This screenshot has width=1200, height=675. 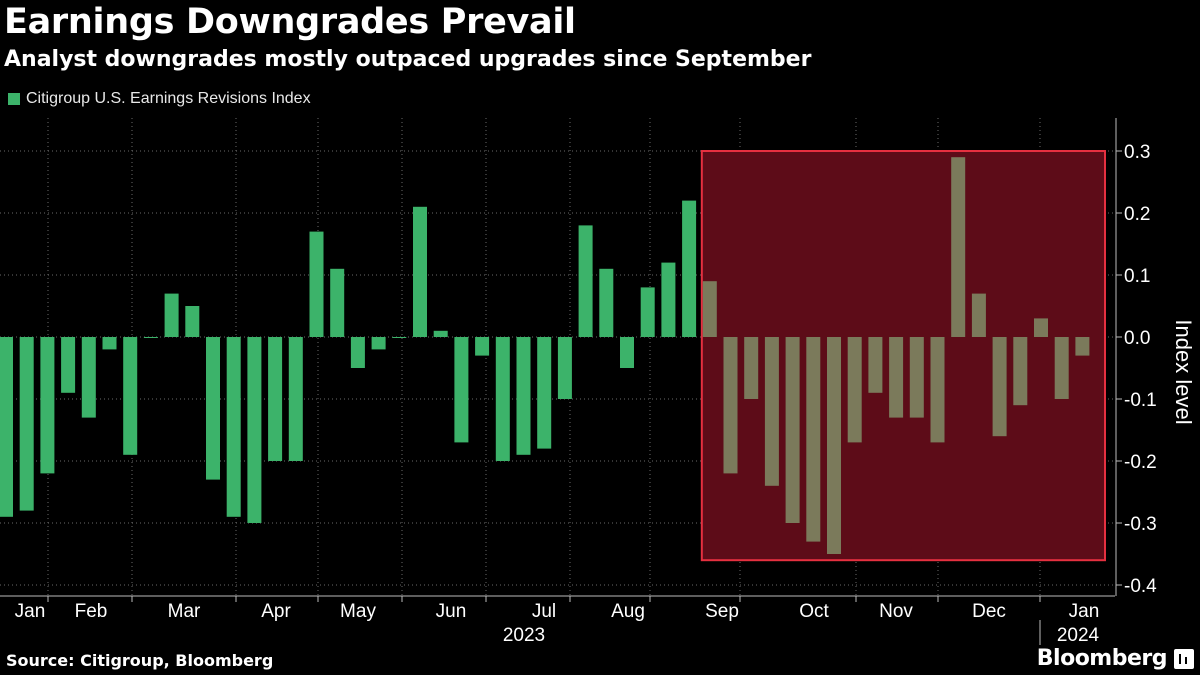 I want to click on x-tick-label: Mar, so click(x=184, y=611).